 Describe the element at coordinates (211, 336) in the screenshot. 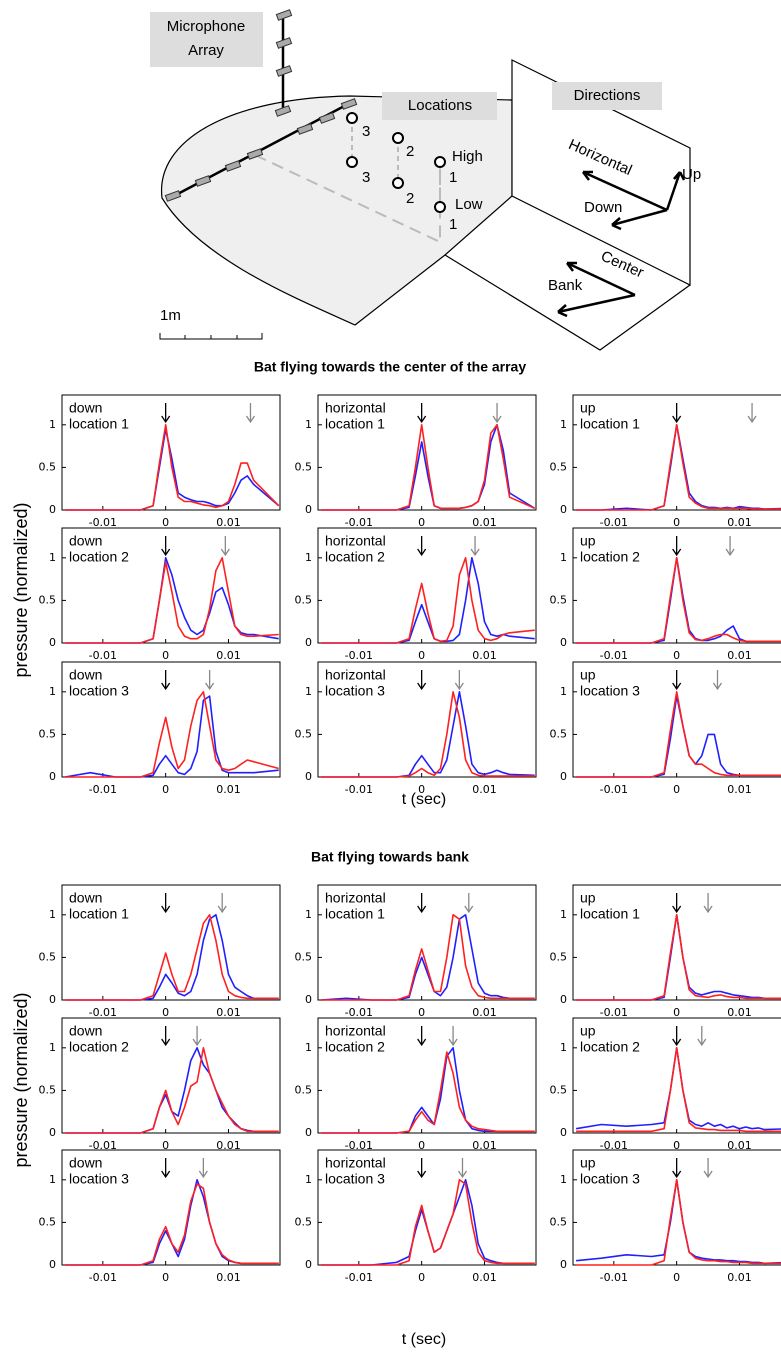

I see `scale-bar` at that location.